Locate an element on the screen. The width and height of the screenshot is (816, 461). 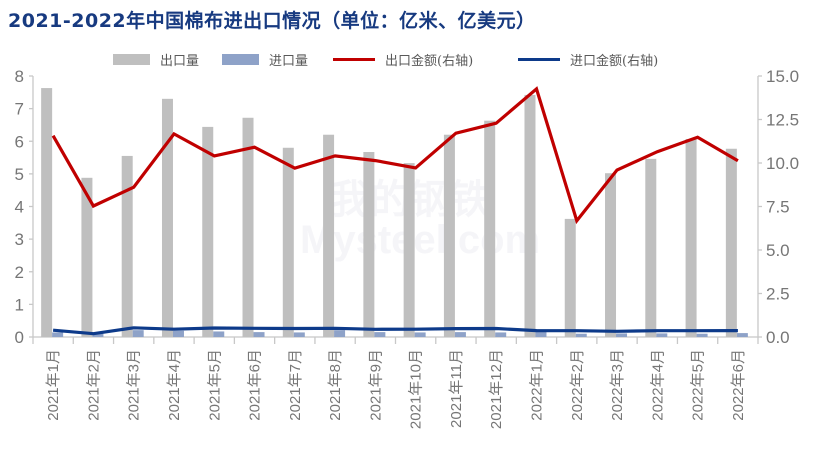
chart-legend: 出口量 进口量 出口金额(右轴) 进口金额(右轴) is located at coordinates (408, 59).